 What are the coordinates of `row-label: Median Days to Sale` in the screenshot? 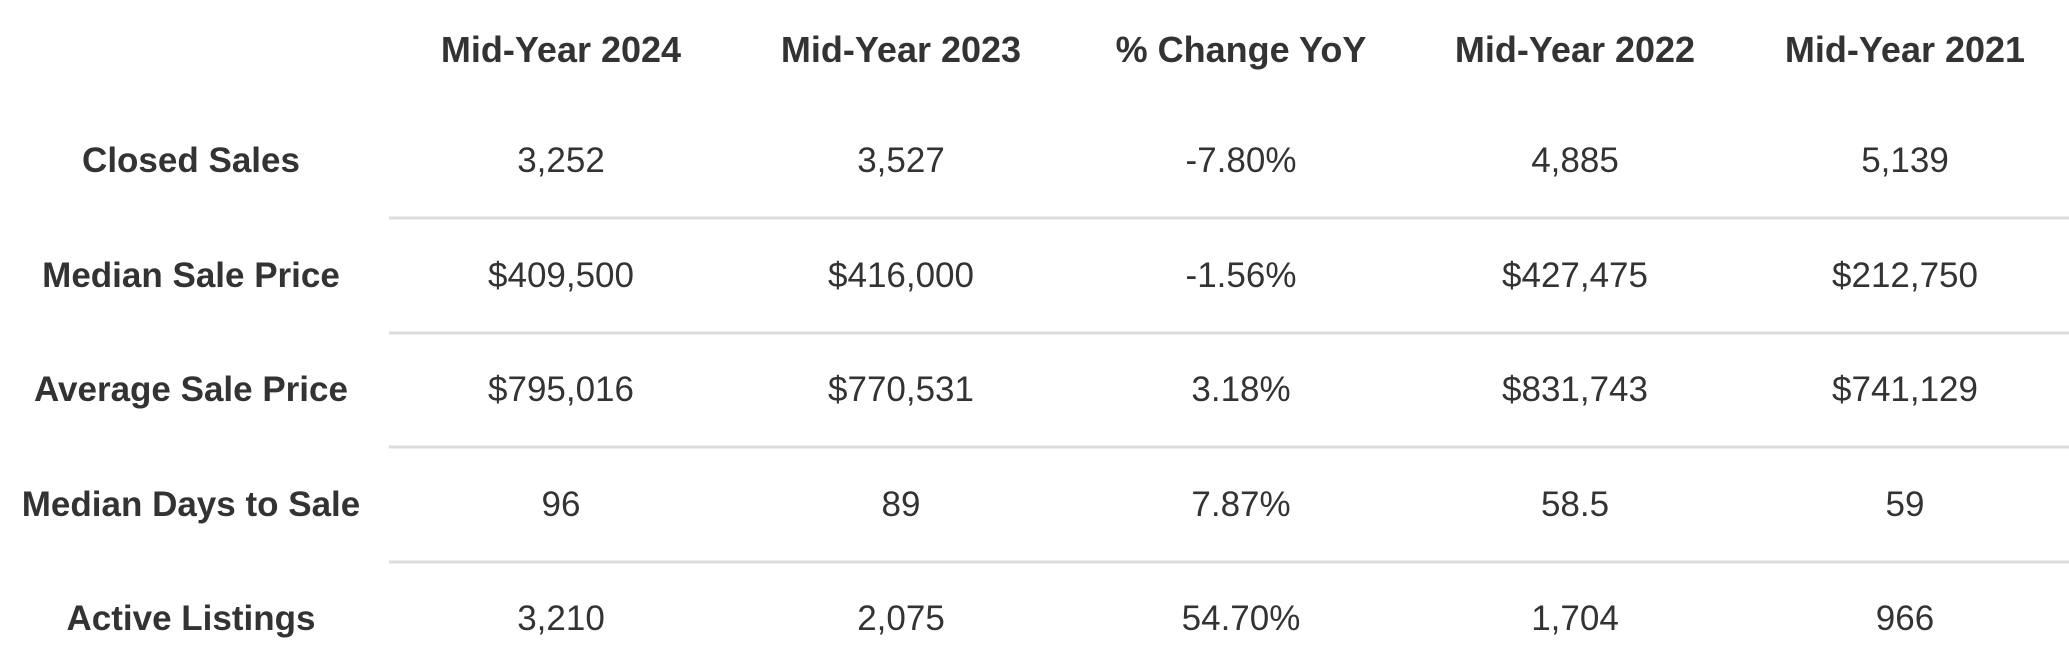 It's located at (191, 504).